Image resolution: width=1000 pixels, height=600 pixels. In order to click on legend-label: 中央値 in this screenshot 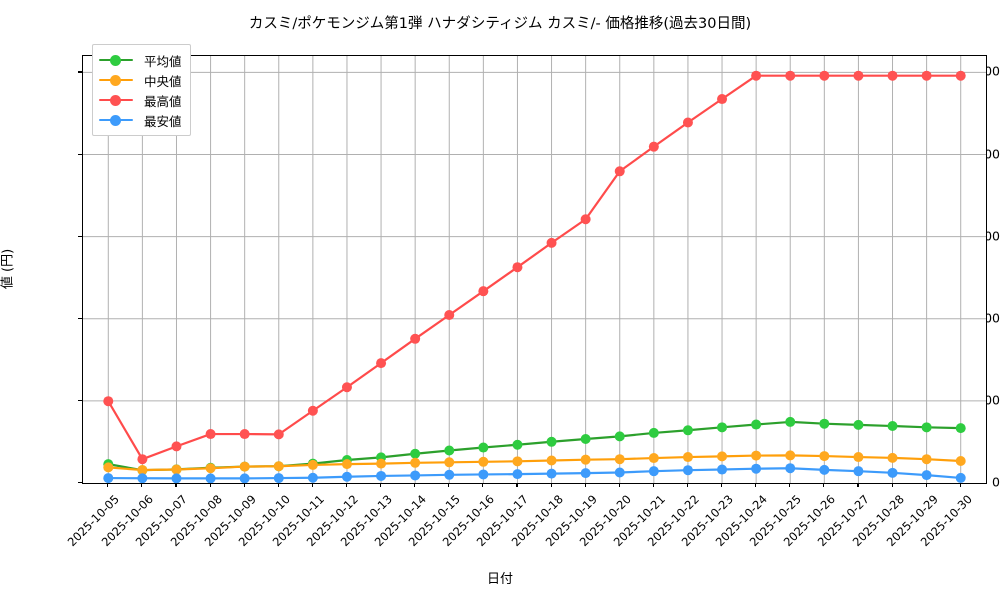, I will do `click(163, 81)`.